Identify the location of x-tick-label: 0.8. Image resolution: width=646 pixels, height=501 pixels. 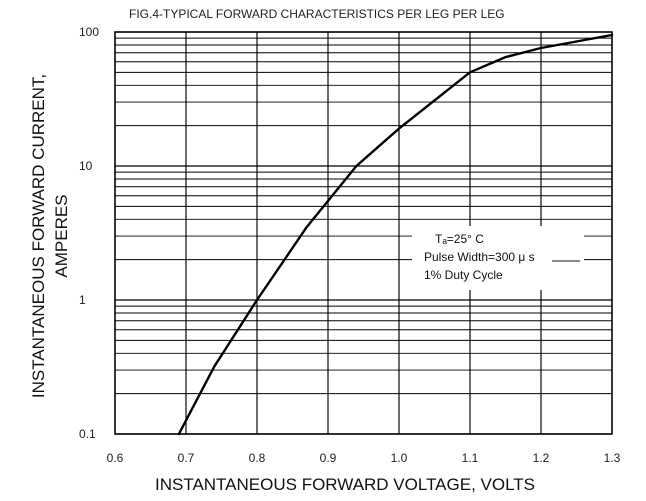
(257, 458).